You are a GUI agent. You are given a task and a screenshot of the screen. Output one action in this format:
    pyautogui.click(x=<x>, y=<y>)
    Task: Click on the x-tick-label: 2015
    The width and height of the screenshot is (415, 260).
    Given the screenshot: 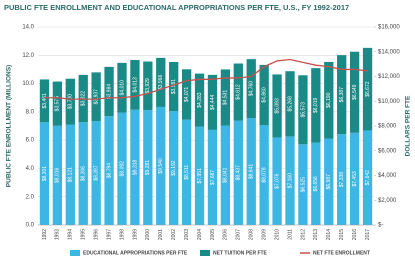 What is the action you would take?
    pyautogui.click(x=342, y=234)
    